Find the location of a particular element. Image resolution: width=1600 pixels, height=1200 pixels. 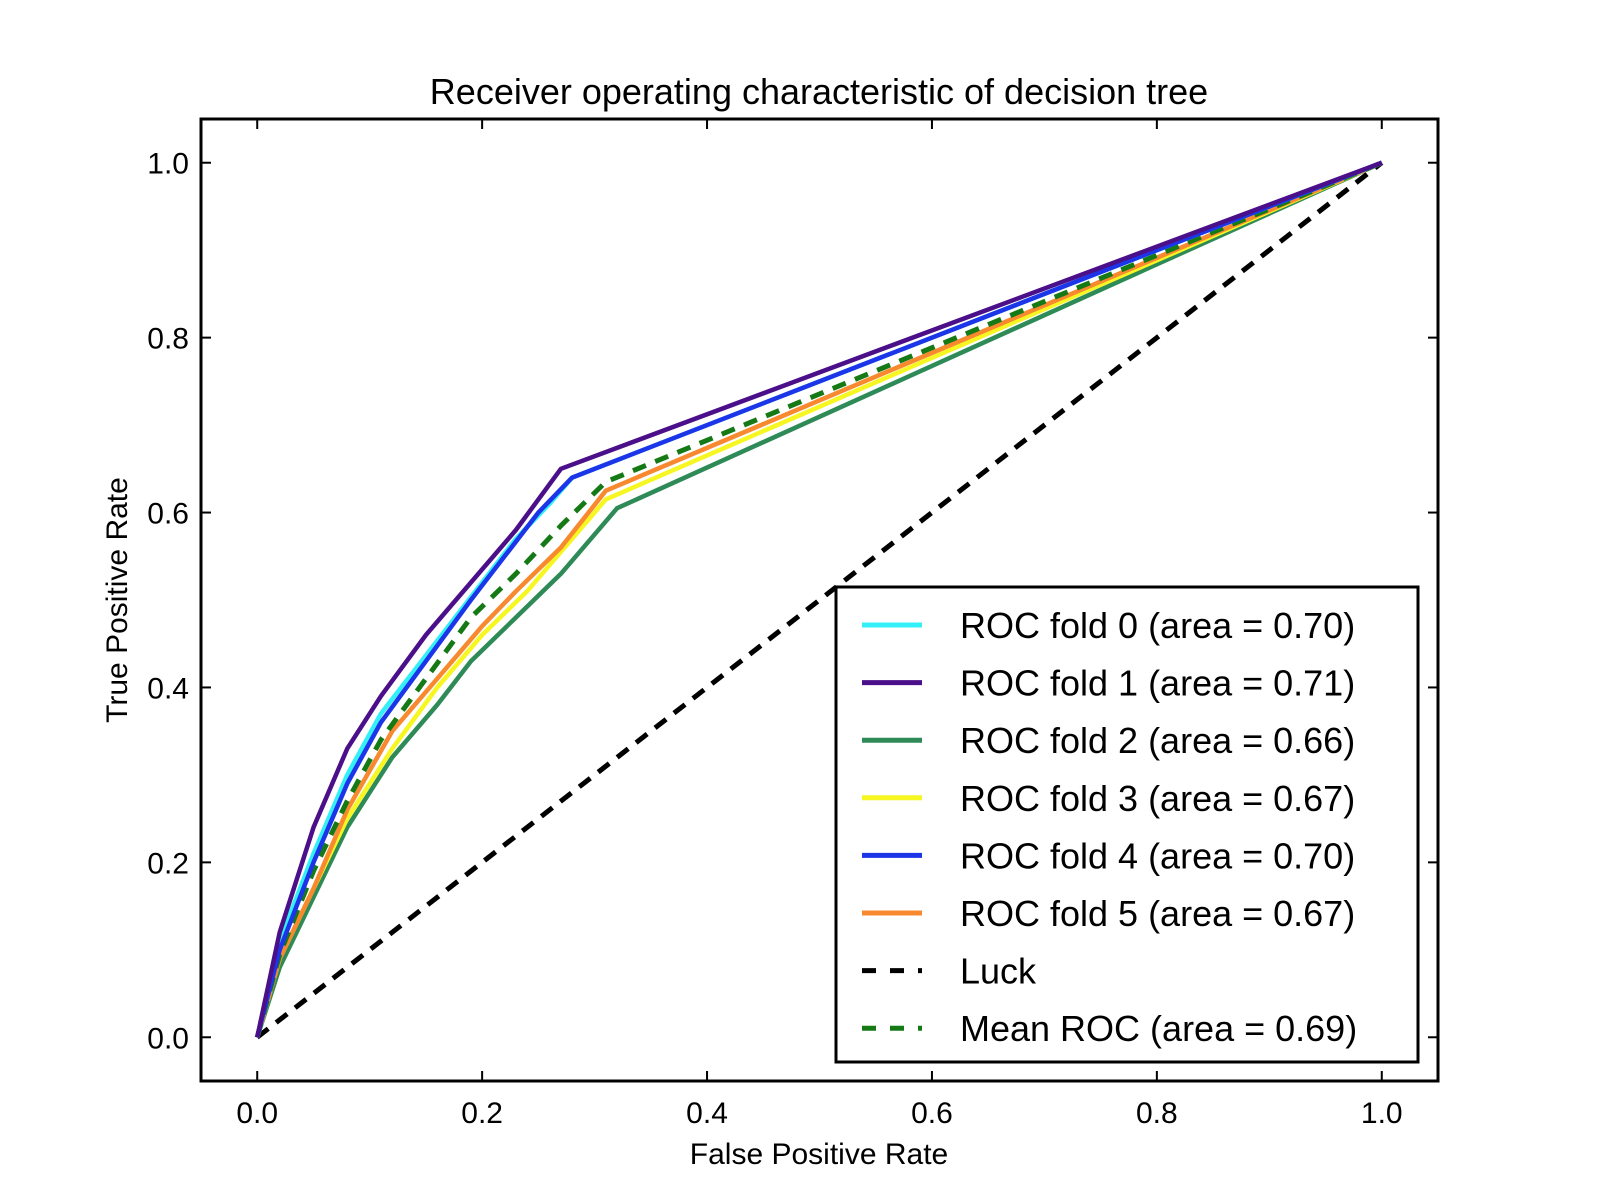

legend-label-6: Luck is located at coordinates (998, 971).